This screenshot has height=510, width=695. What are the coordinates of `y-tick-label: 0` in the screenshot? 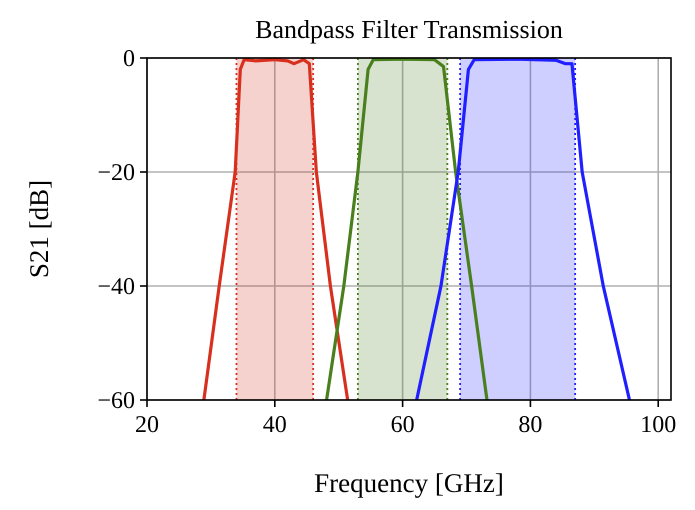 It's located at (129, 59).